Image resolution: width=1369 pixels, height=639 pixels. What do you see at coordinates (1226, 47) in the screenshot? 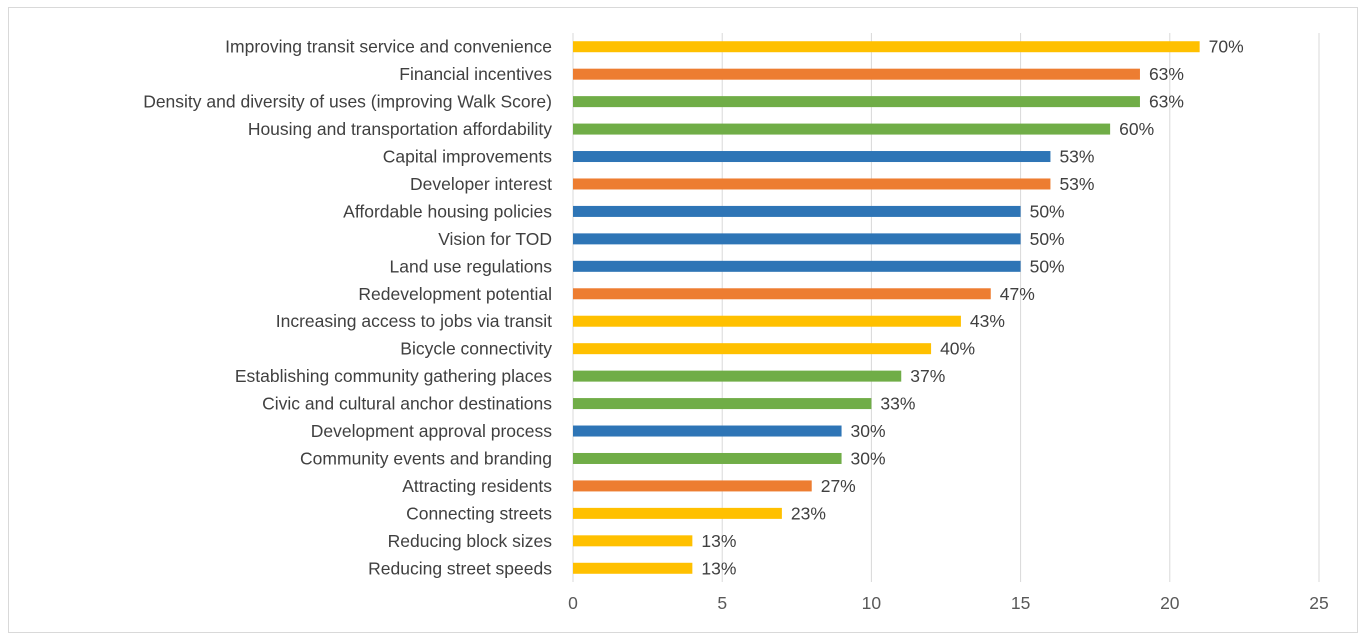
I see `data-label: 70%` at bounding box center [1226, 47].